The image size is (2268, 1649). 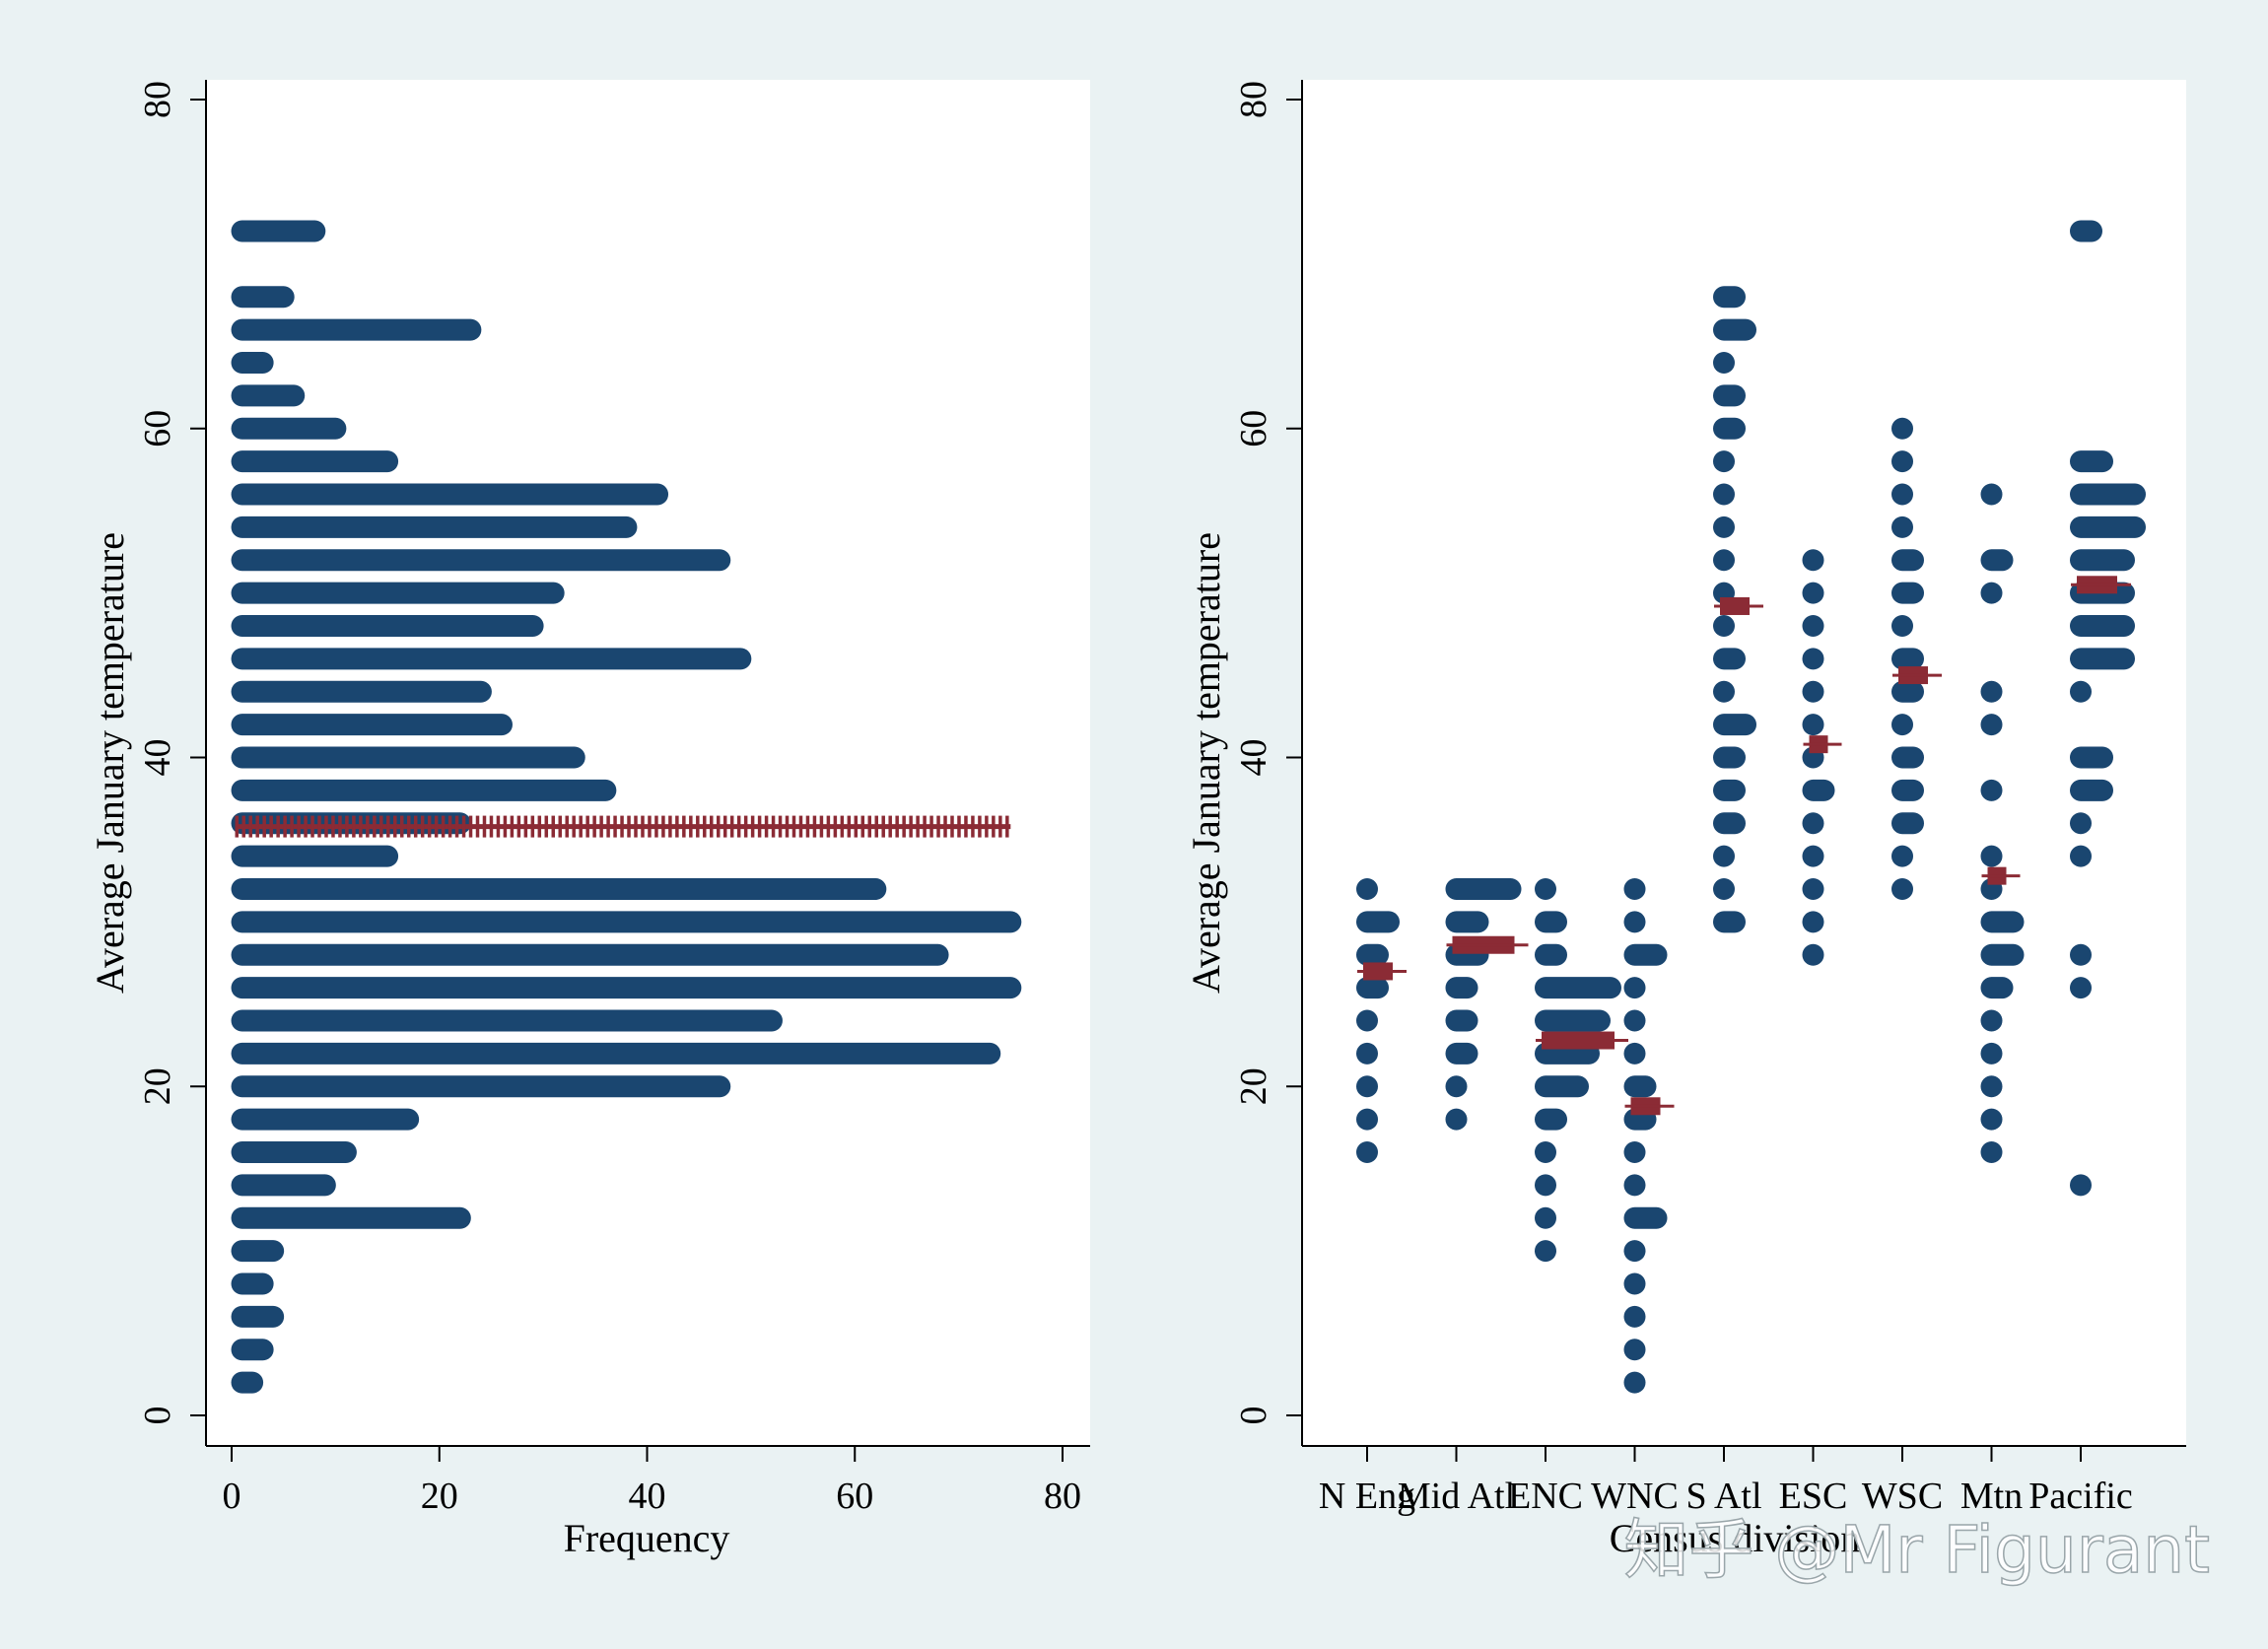 I want to click on x-tick-label-20: 20, so click(x=440, y=1496).